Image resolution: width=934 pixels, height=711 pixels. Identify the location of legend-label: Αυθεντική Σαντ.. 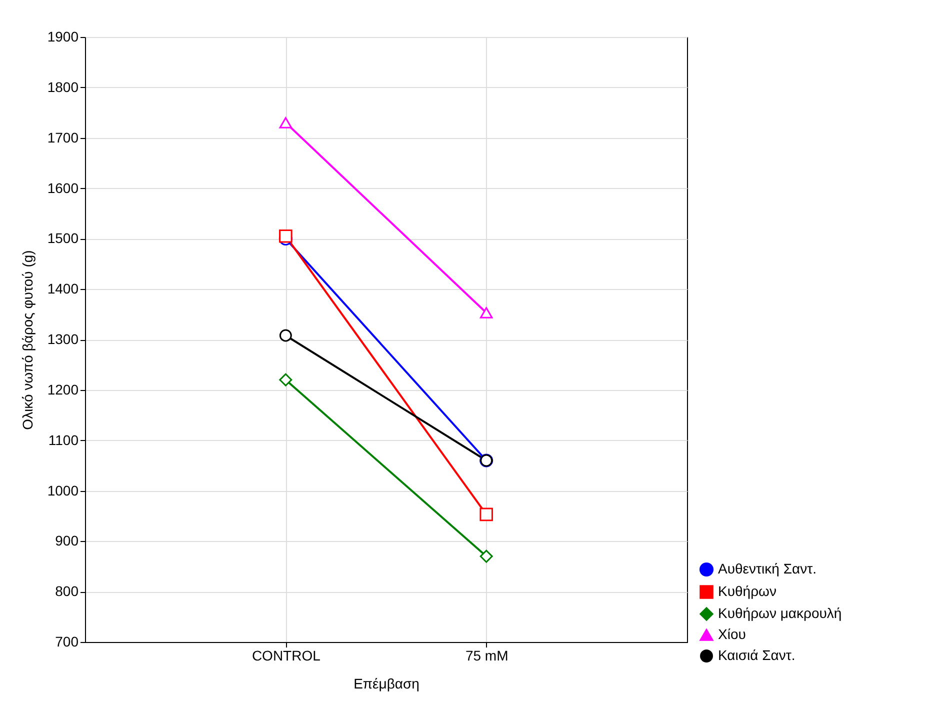
(767, 568).